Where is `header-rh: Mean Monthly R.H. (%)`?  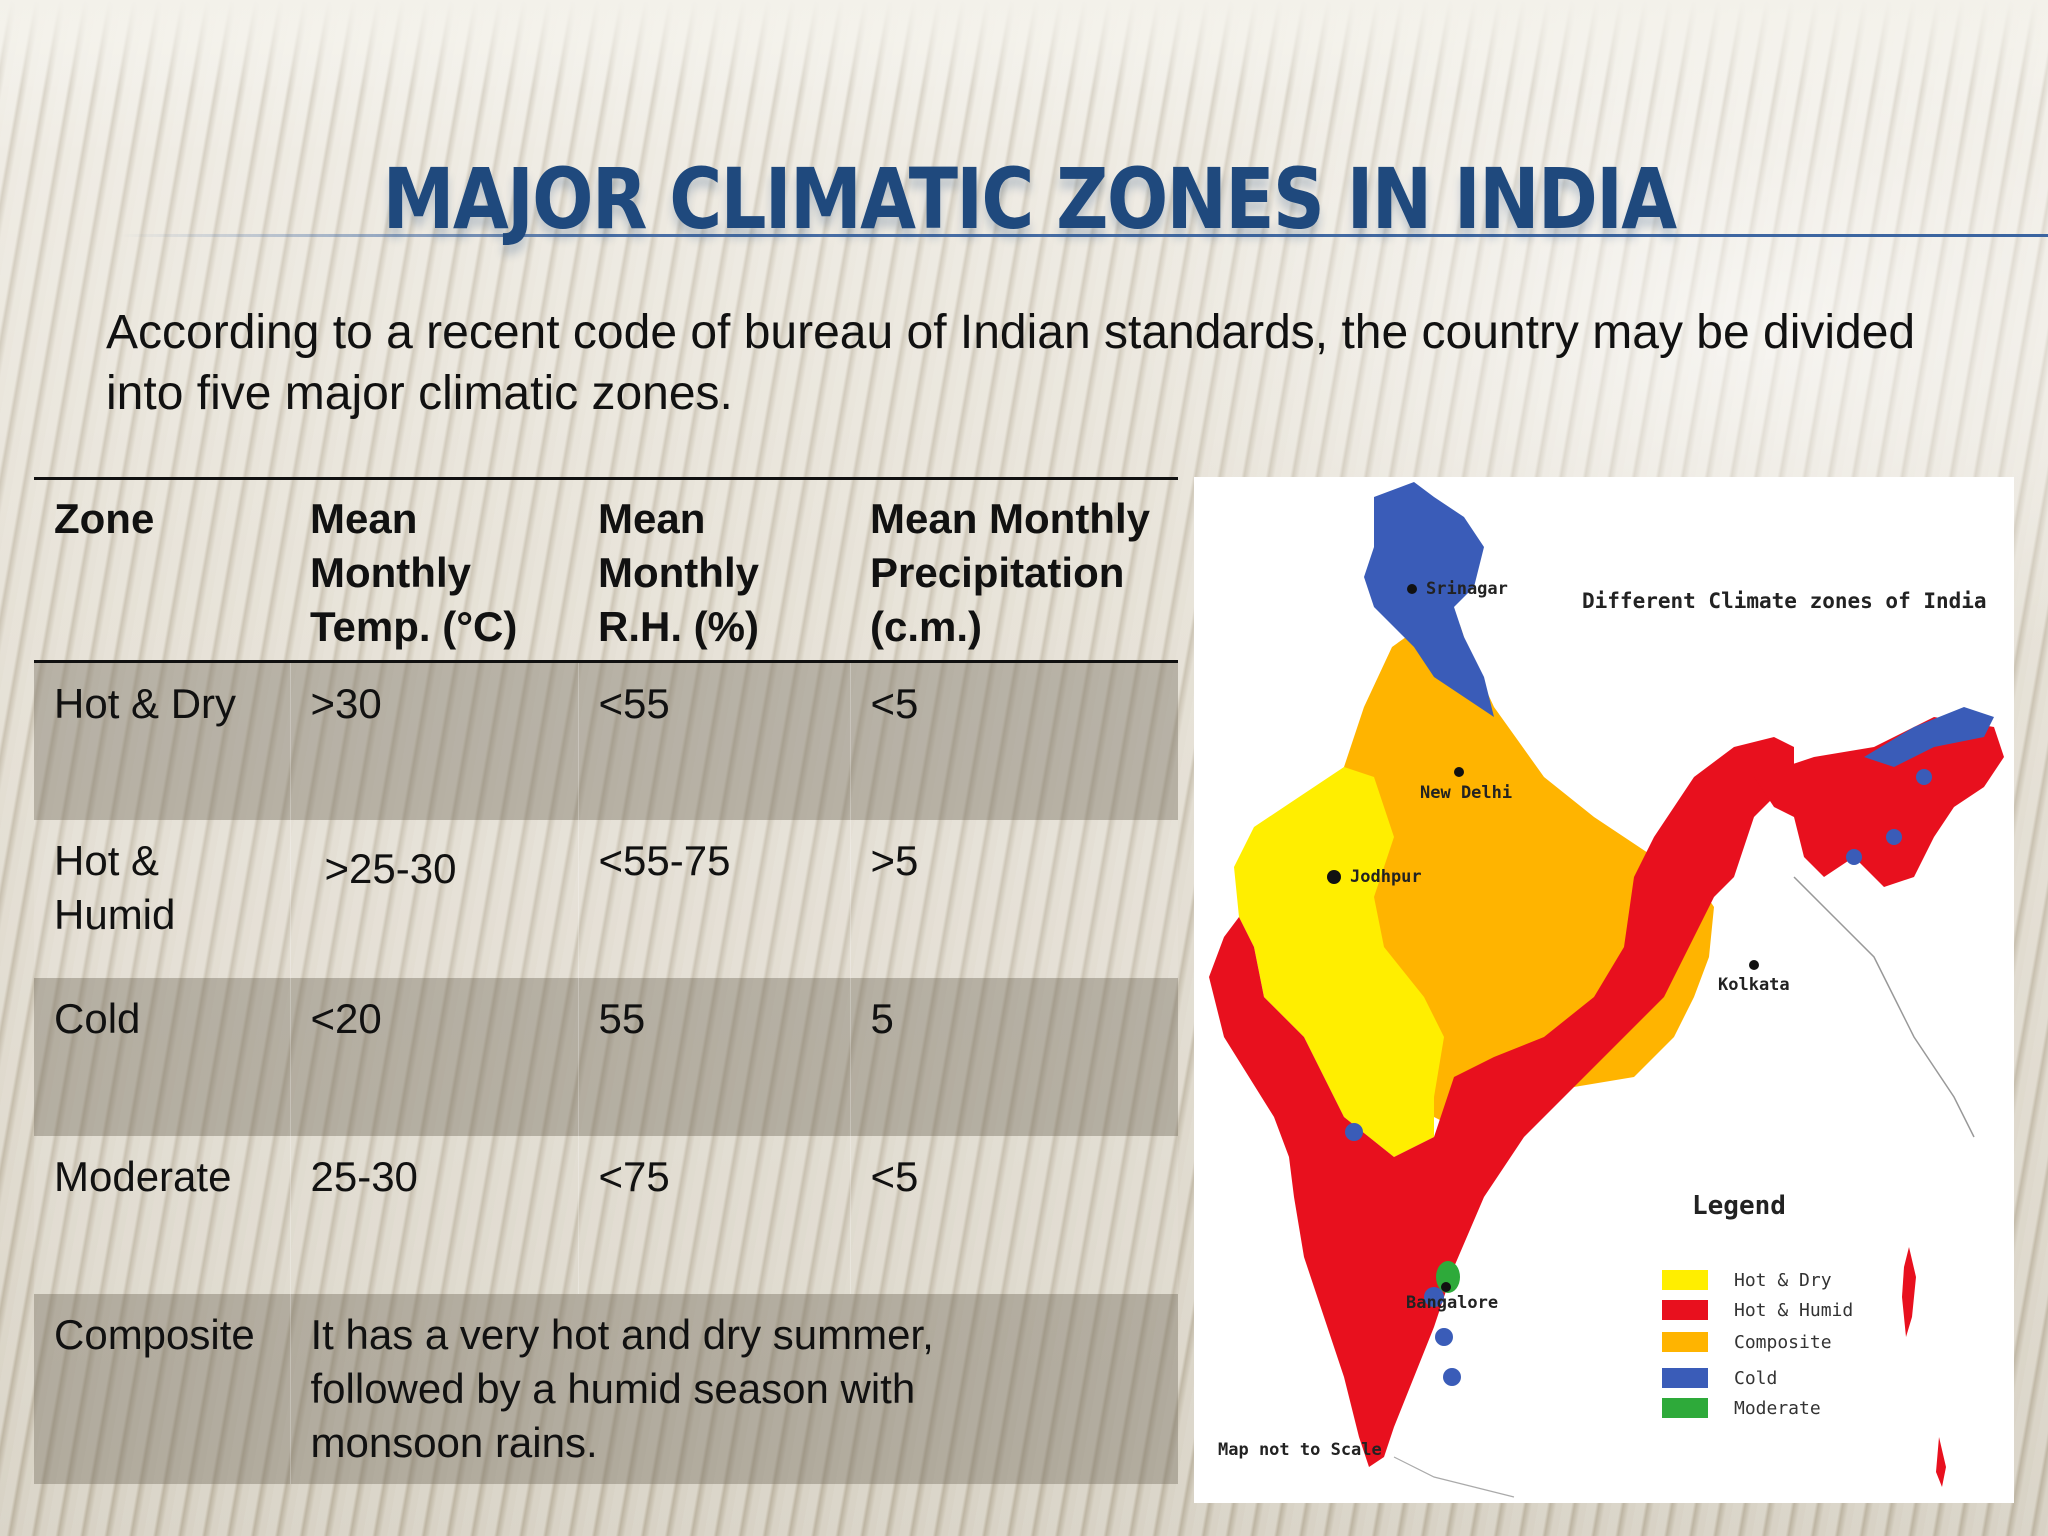
header-rh: Mean Monthly R.H. (%) is located at coordinates (714, 570).